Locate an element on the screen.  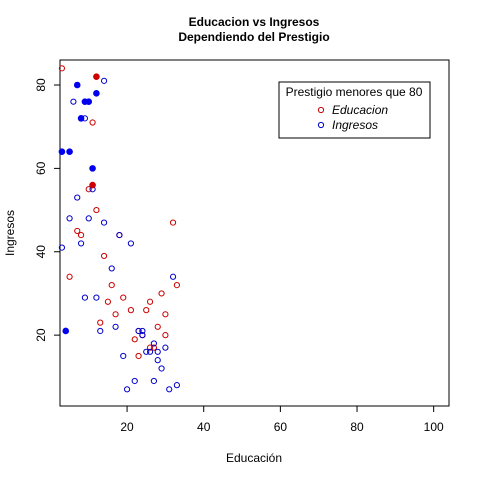
legend-marker-educacion is located at coordinates (321, 110).